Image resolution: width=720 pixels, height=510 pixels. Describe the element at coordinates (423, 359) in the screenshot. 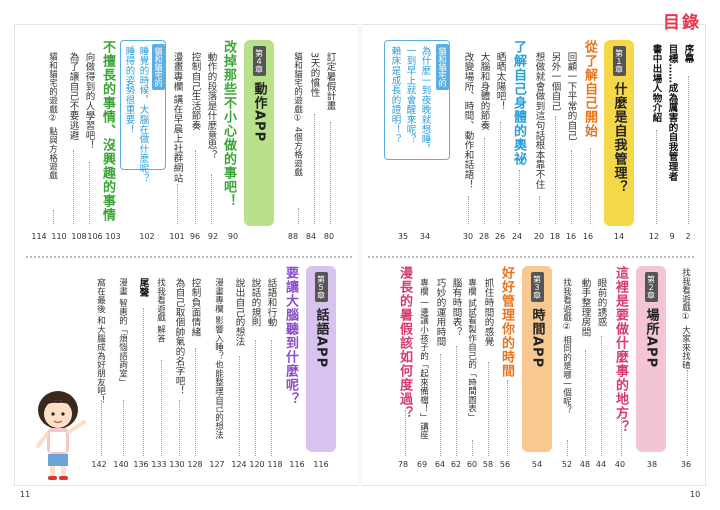

I see `toc-item: 專欄 一邊讓小孩子的「起來備檔！」講座` at that location.